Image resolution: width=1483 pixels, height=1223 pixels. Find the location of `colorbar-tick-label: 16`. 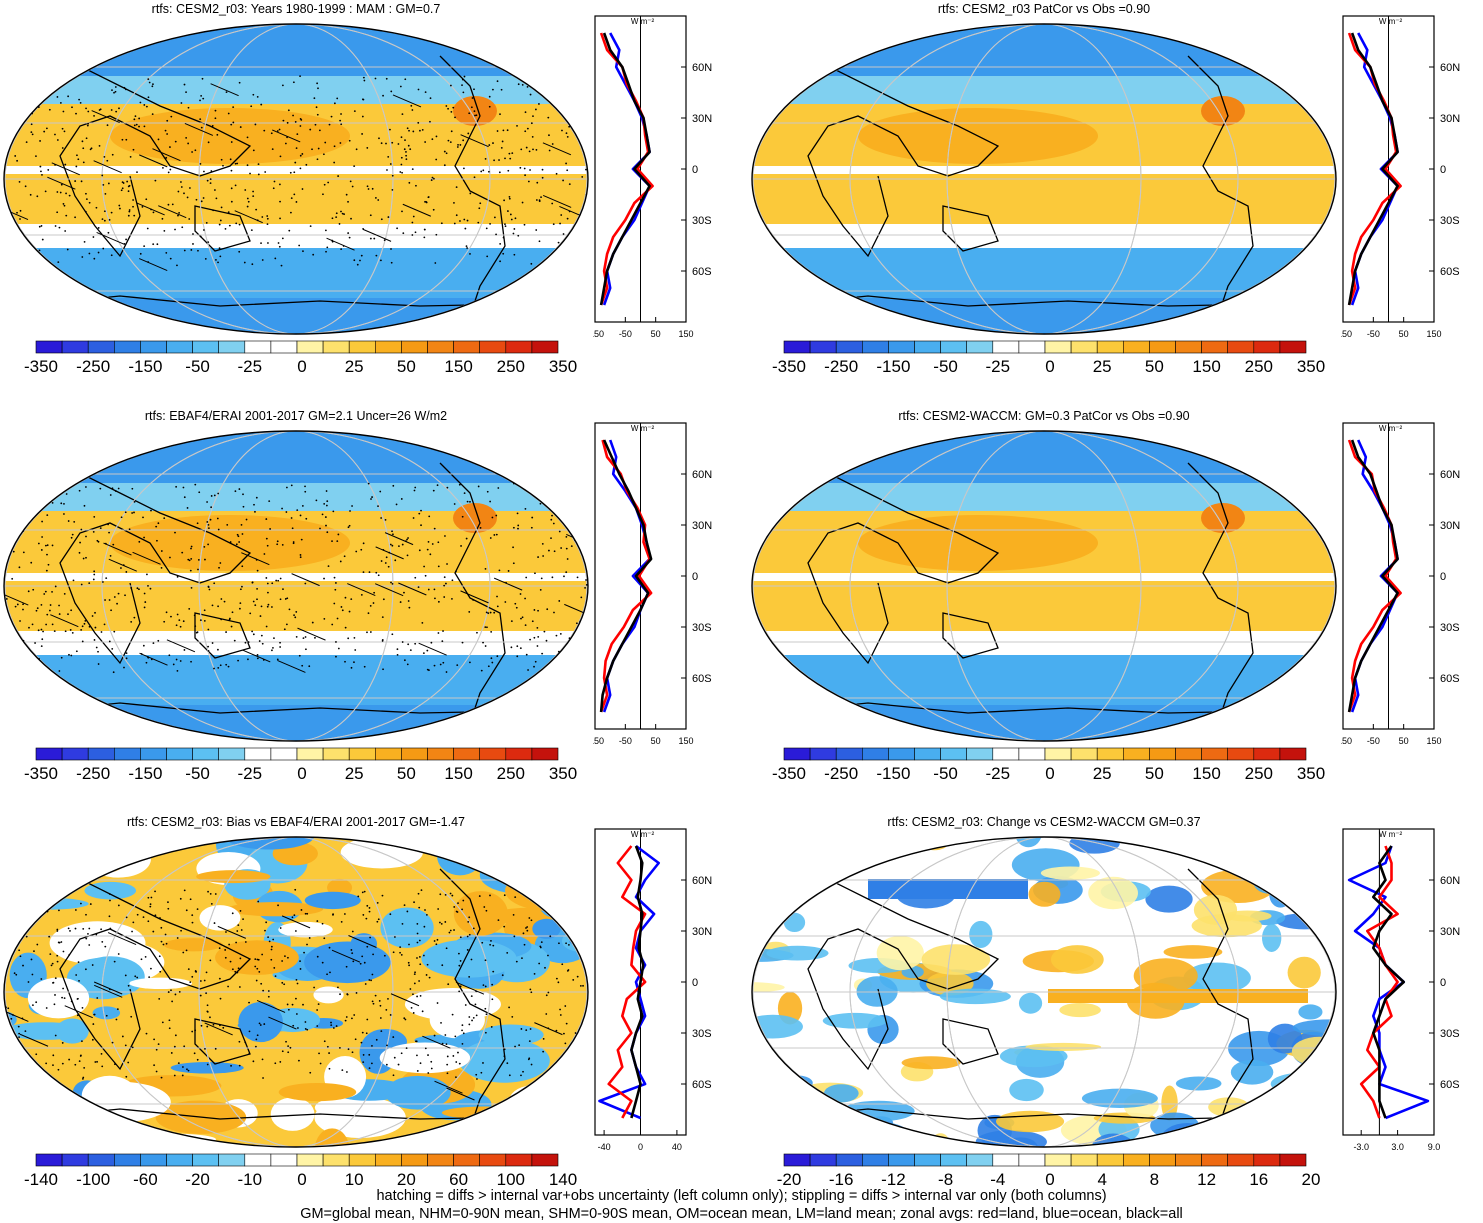

colorbar-tick-label: 16 is located at coordinates (1259, 1179).